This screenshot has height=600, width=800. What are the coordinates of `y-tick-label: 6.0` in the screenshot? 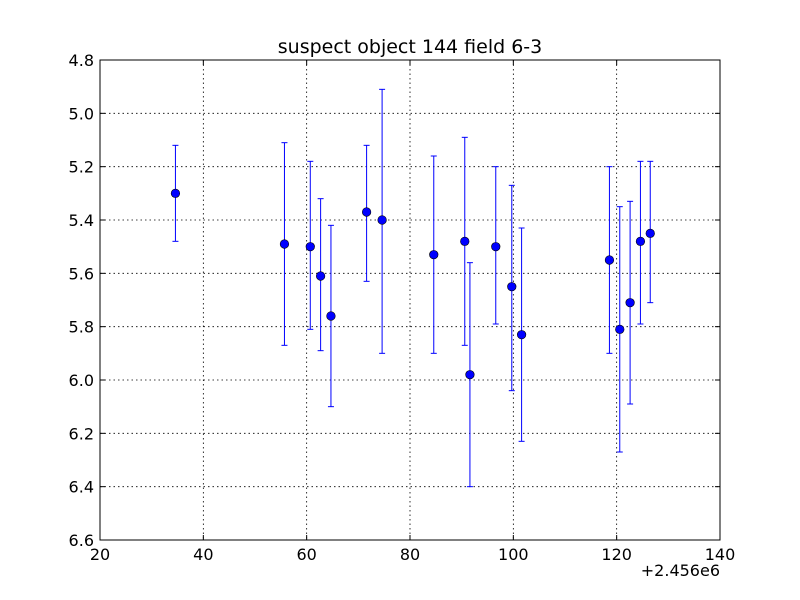 It's located at (81, 380).